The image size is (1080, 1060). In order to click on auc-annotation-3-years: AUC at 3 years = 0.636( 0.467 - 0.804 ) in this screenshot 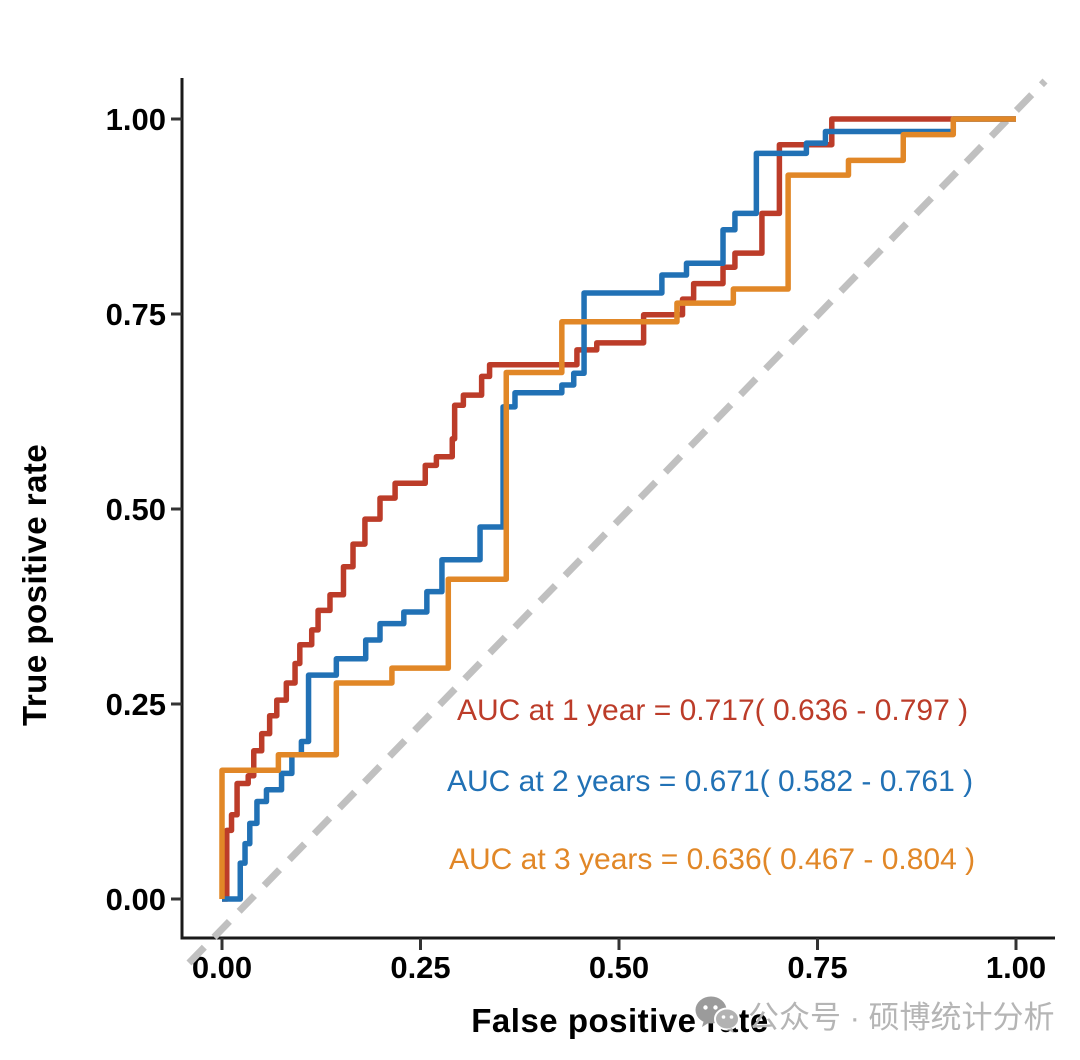, I will do `click(712, 859)`.